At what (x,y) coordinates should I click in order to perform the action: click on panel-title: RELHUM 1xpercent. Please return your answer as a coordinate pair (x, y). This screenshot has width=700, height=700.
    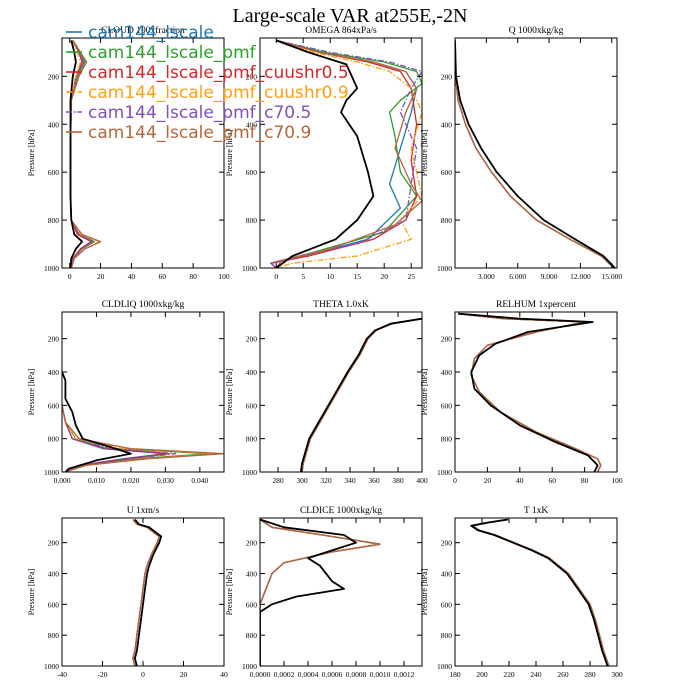
    Looking at the image, I should click on (536, 305).